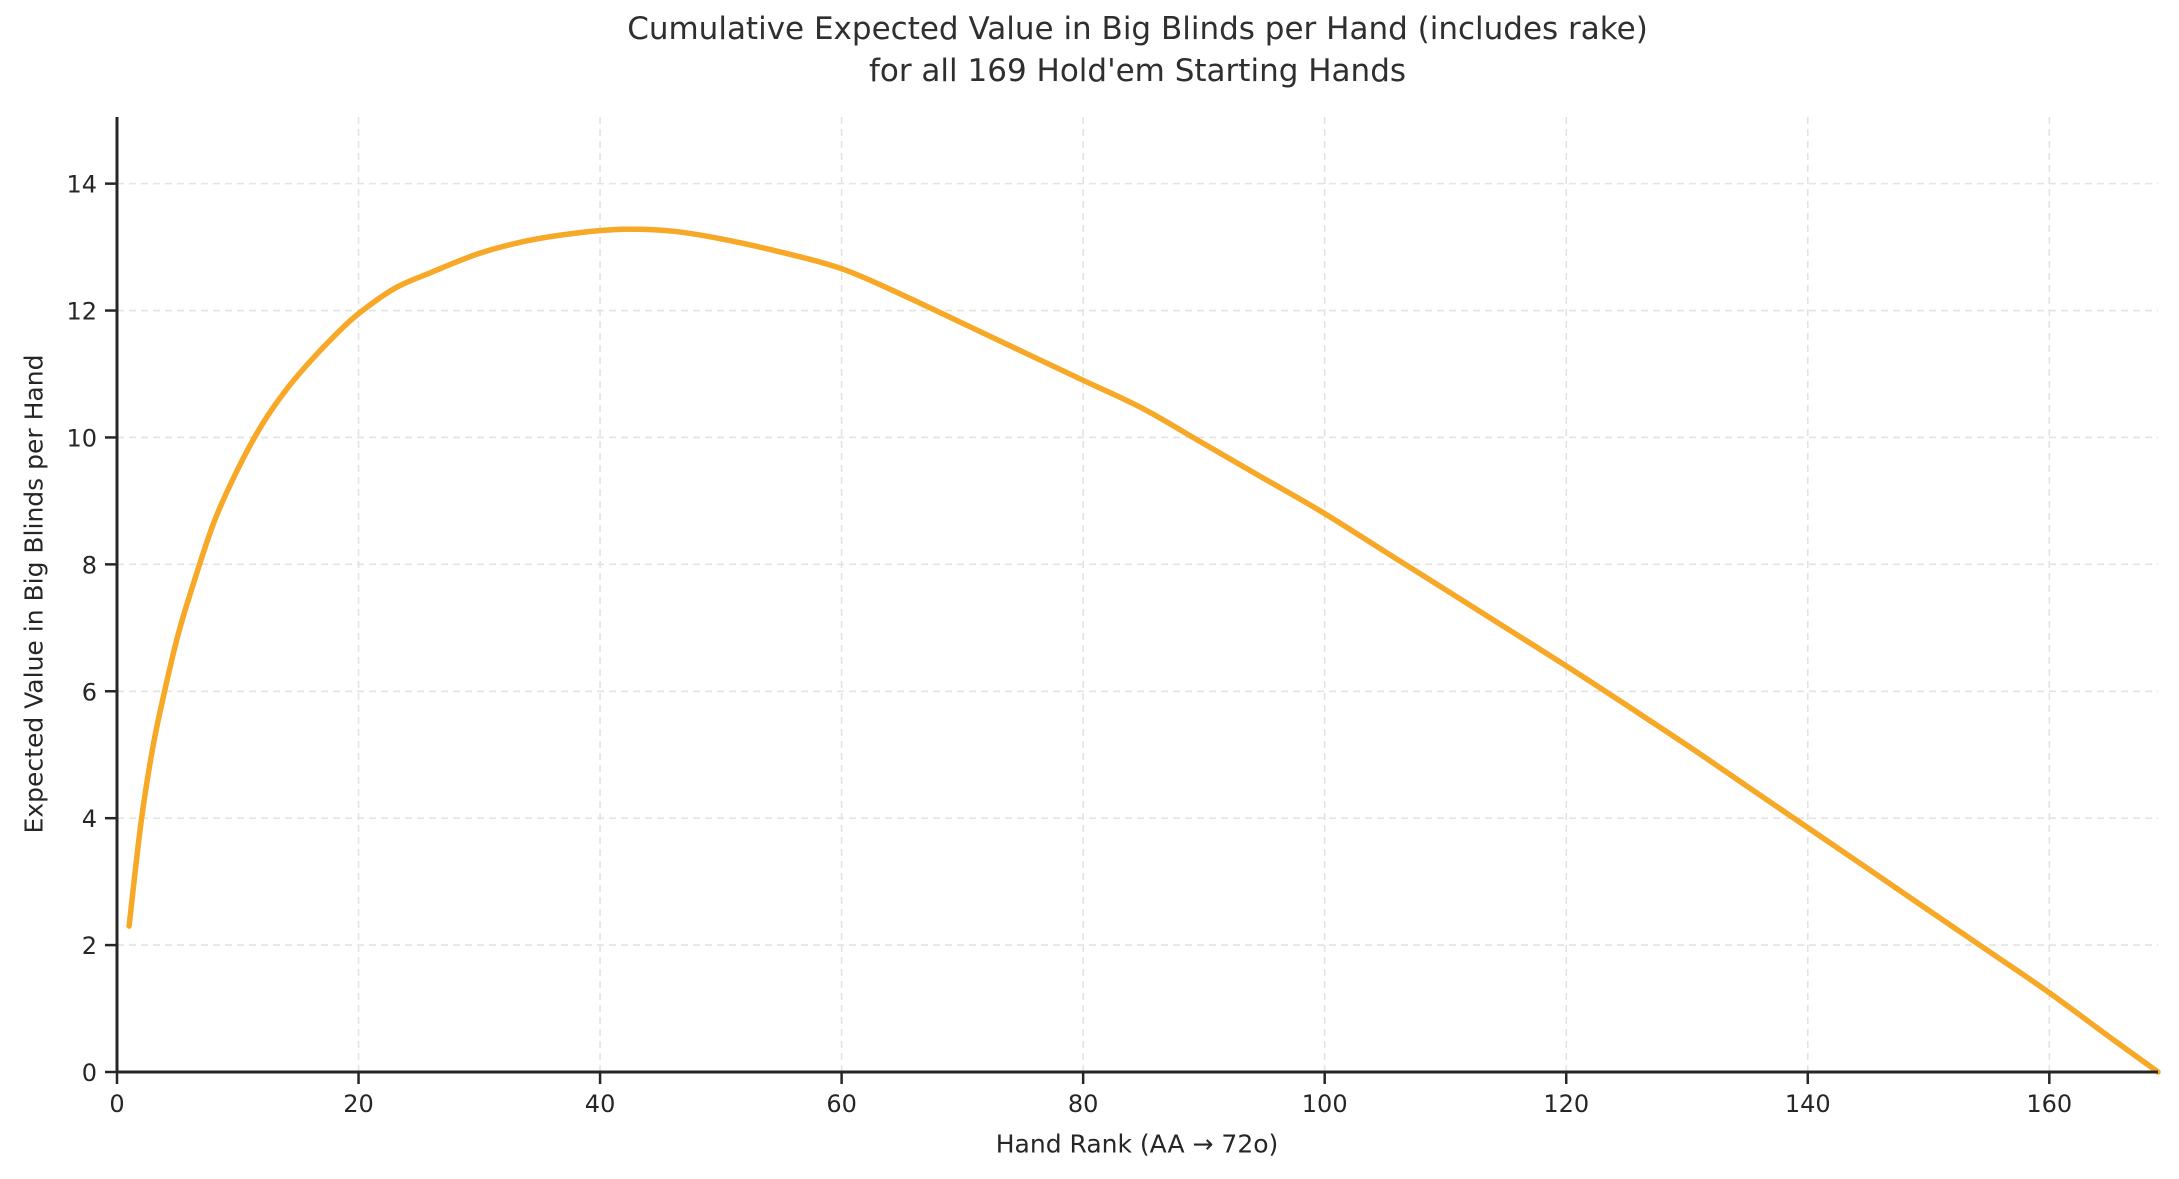  I want to click on chart-title-line2: for all 169 Hold'em Starting Hands, so click(1137, 71).